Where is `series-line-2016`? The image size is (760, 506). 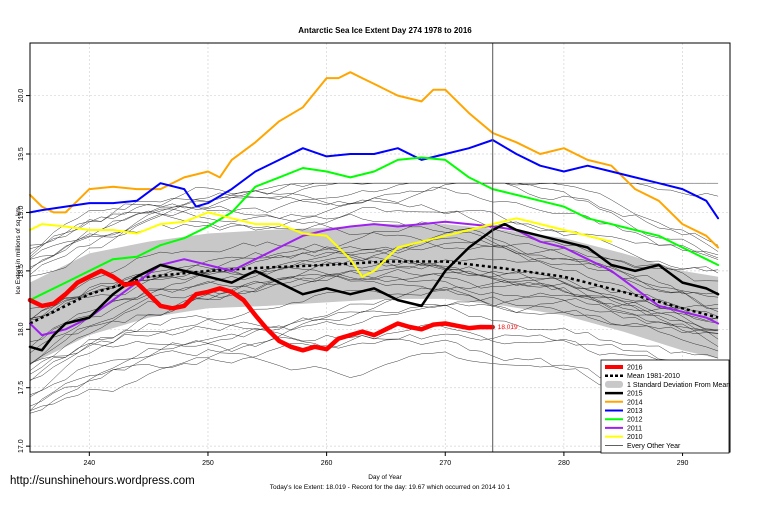 series-line-2016 is located at coordinates (261, 310).